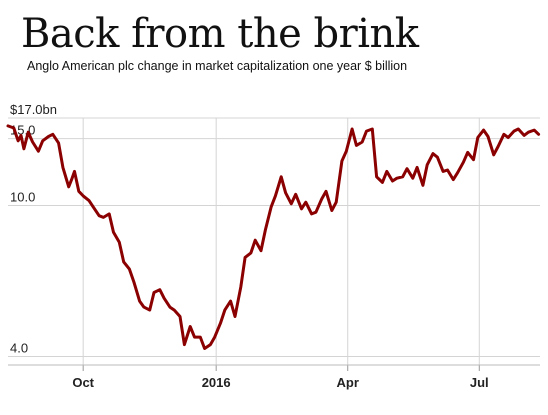  I want to click on y-tick-label: 10.0, so click(22, 196).